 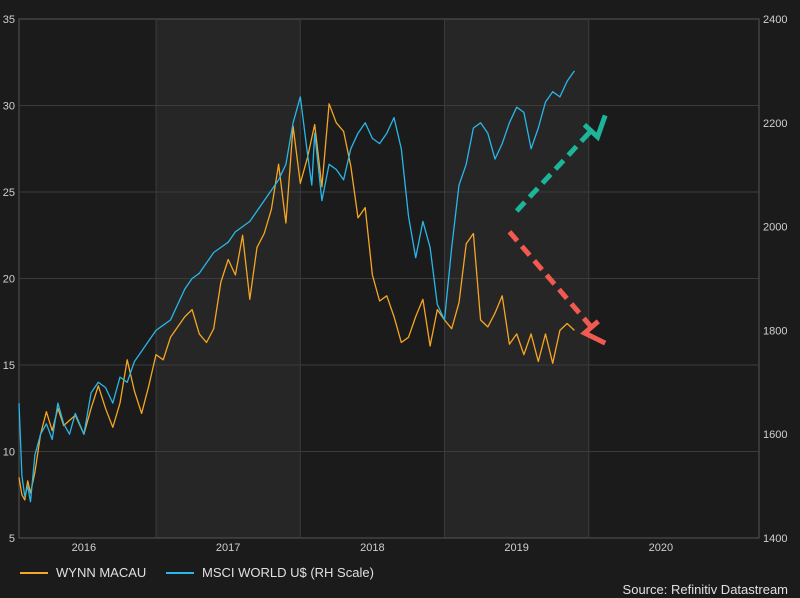 What do you see at coordinates (775, 20) in the screenshot?
I see `right-y-tick-label: 2400` at bounding box center [775, 20].